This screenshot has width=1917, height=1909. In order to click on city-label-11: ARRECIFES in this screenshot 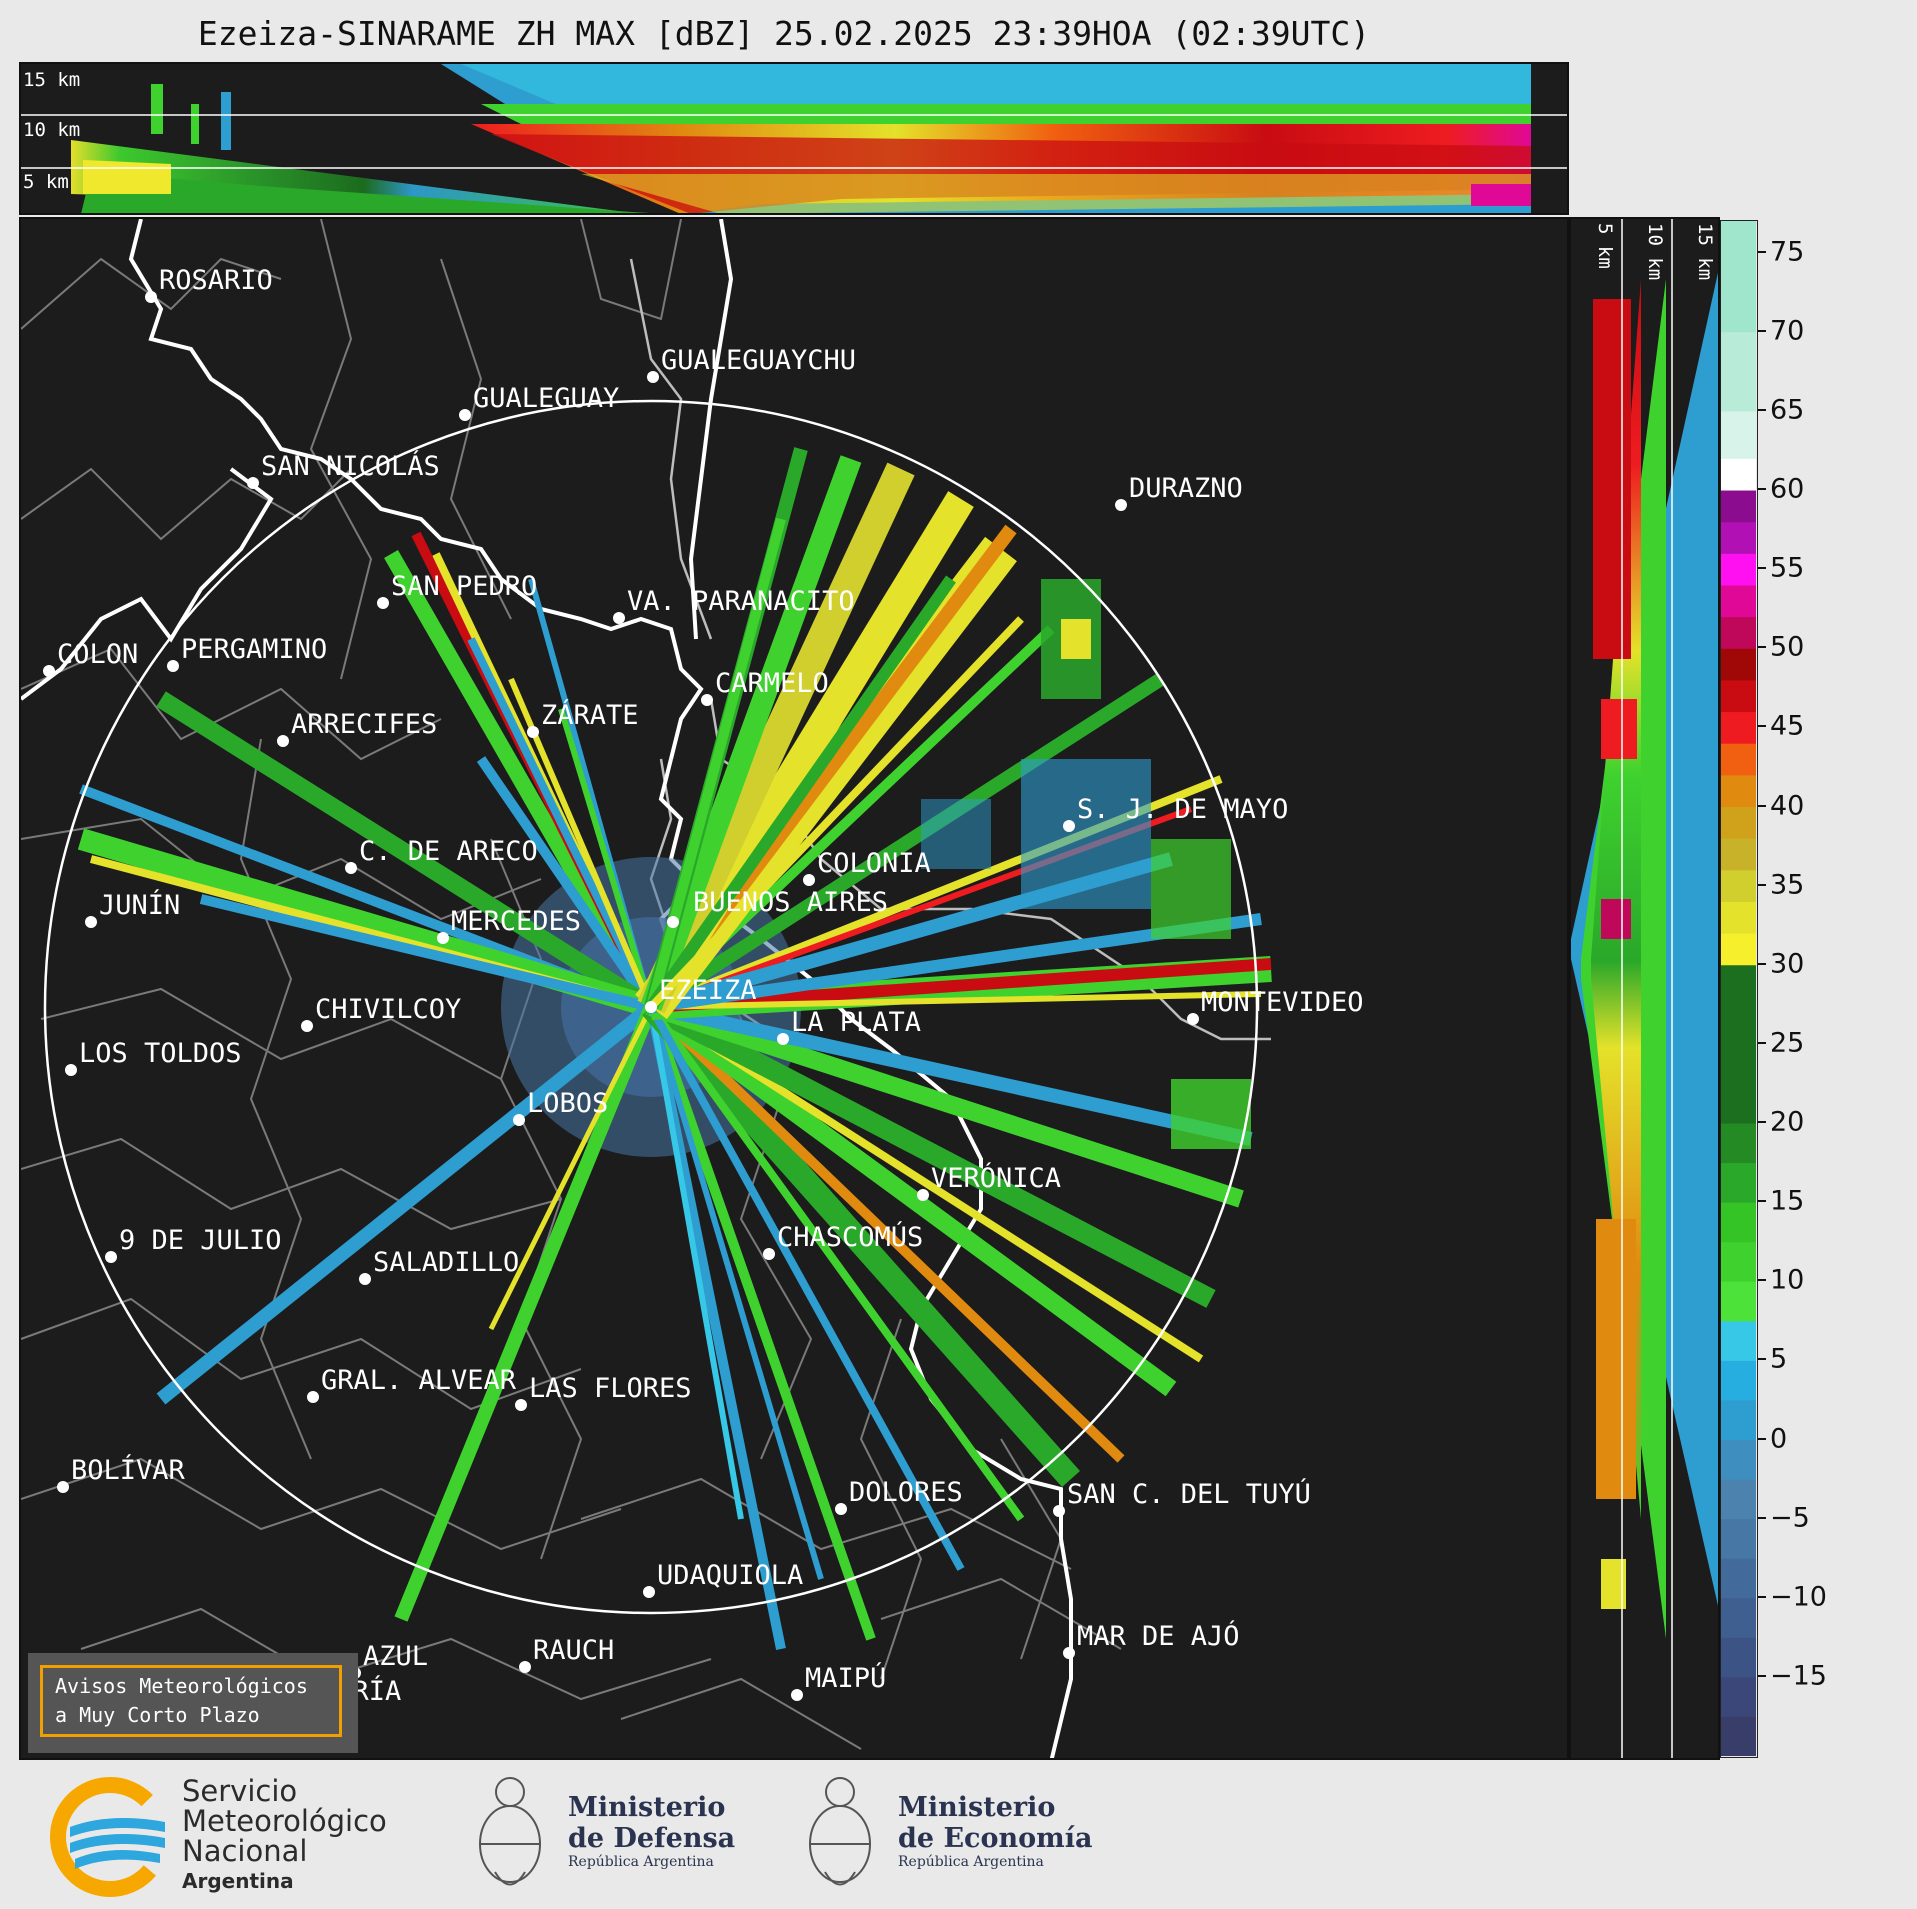, I will do `click(364, 724)`.